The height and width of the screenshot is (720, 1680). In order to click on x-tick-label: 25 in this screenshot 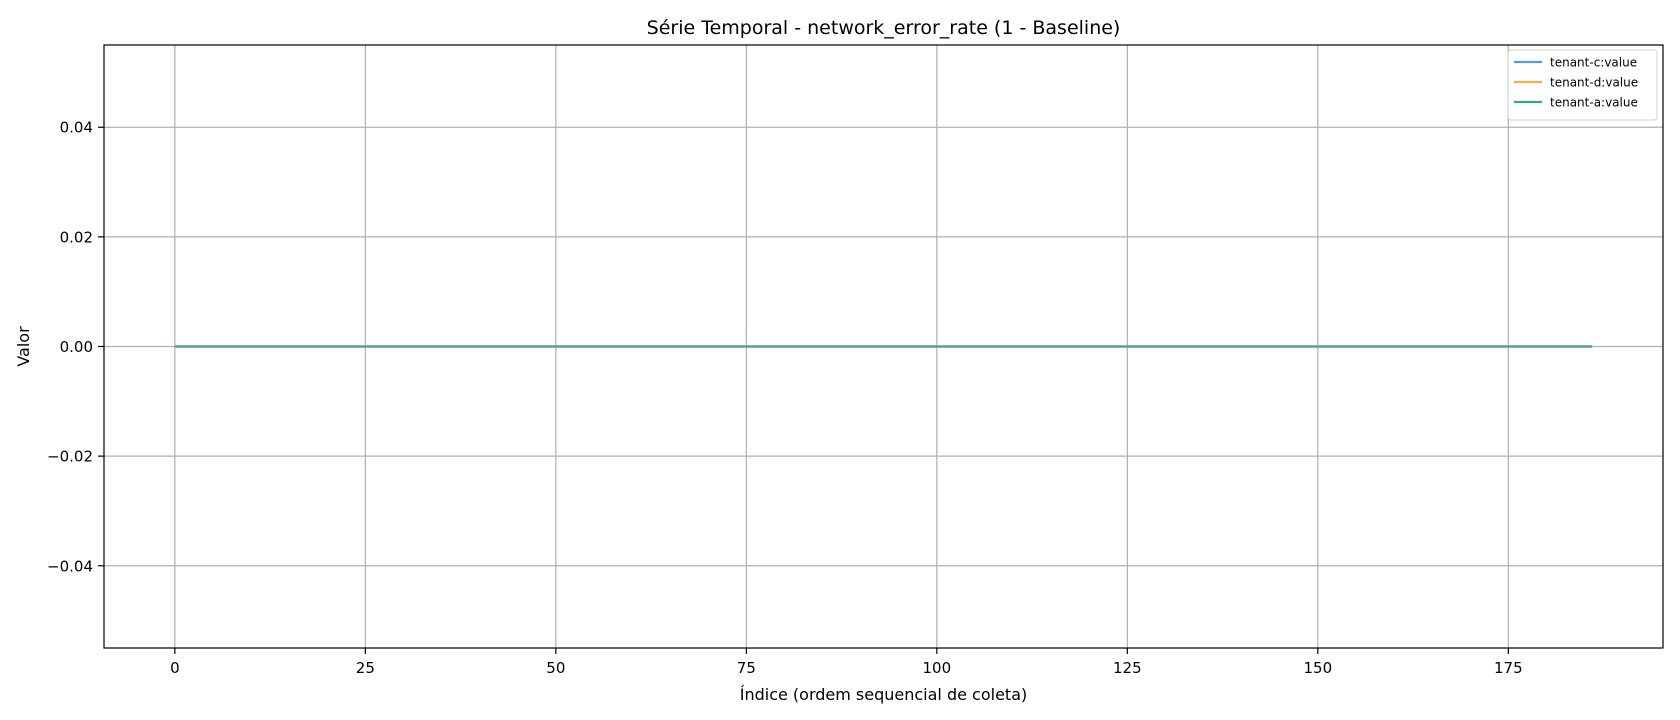, I will do `click(365, 668)`.